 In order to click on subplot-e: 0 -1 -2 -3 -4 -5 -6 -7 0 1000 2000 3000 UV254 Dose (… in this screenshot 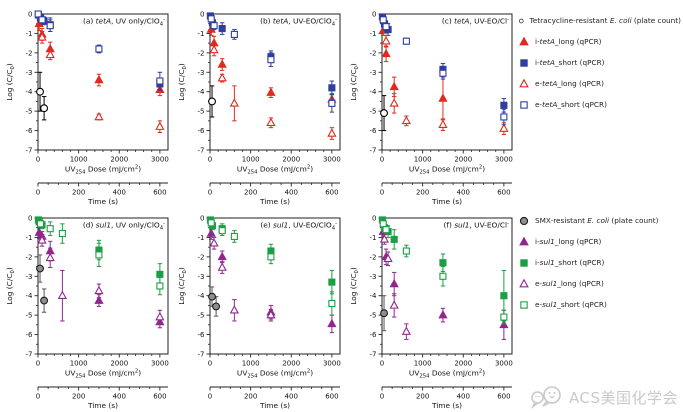, I will do `click(262, 309)`.